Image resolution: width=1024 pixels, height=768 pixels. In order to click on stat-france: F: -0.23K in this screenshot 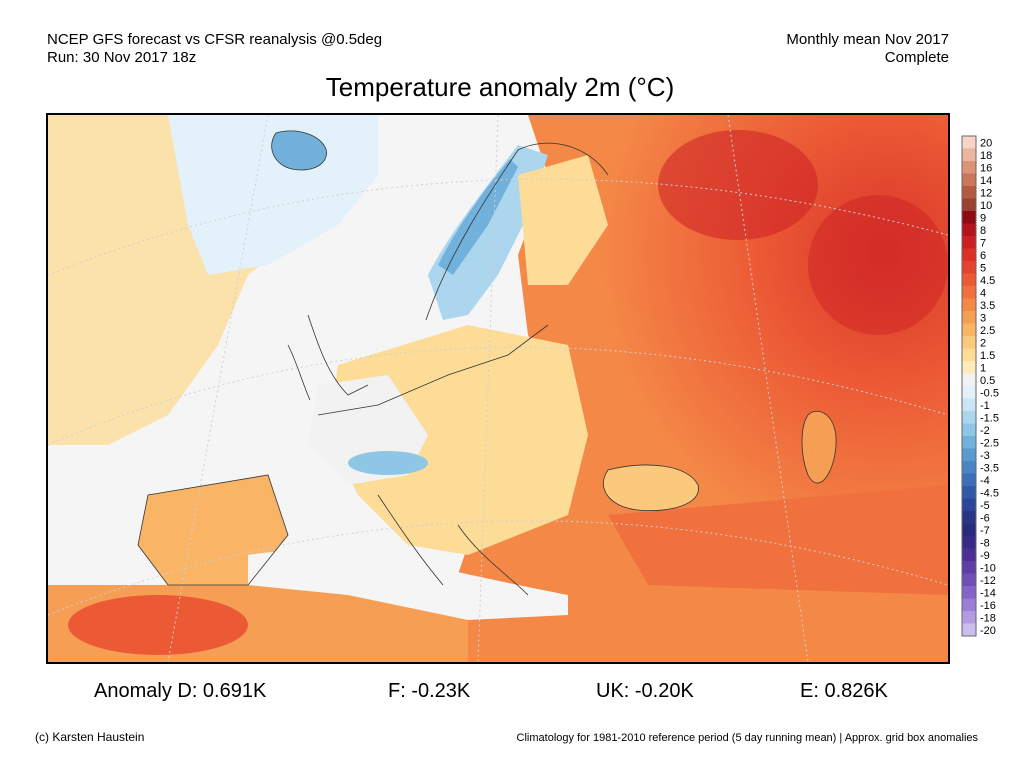, I will do `click(429, 691)`.